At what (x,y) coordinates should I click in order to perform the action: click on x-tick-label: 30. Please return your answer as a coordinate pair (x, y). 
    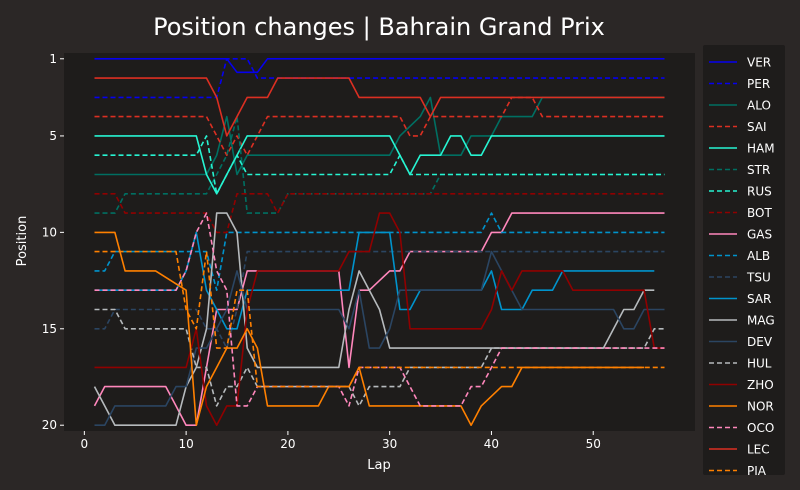
    Looking at the image, I should click on (389, 444).